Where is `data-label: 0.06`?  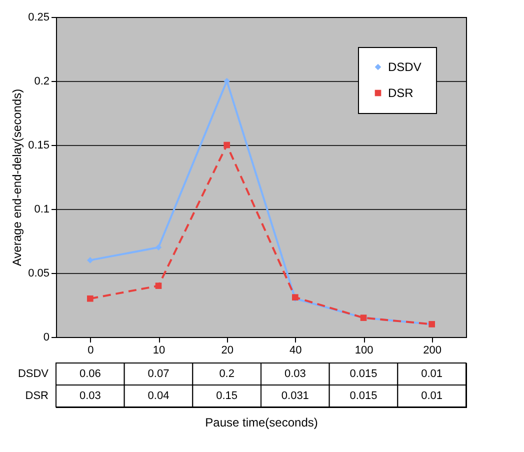 data-label: 0.06 is located at coordinates (90, 374).